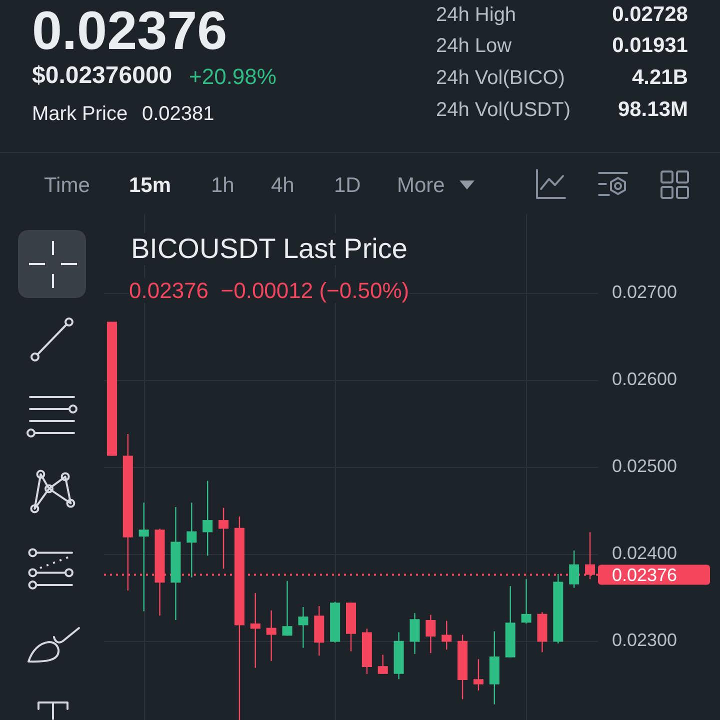 This screenshot has height=720, width=720. I want to click on y-tick-label: 0.02500, so click(645, 466).